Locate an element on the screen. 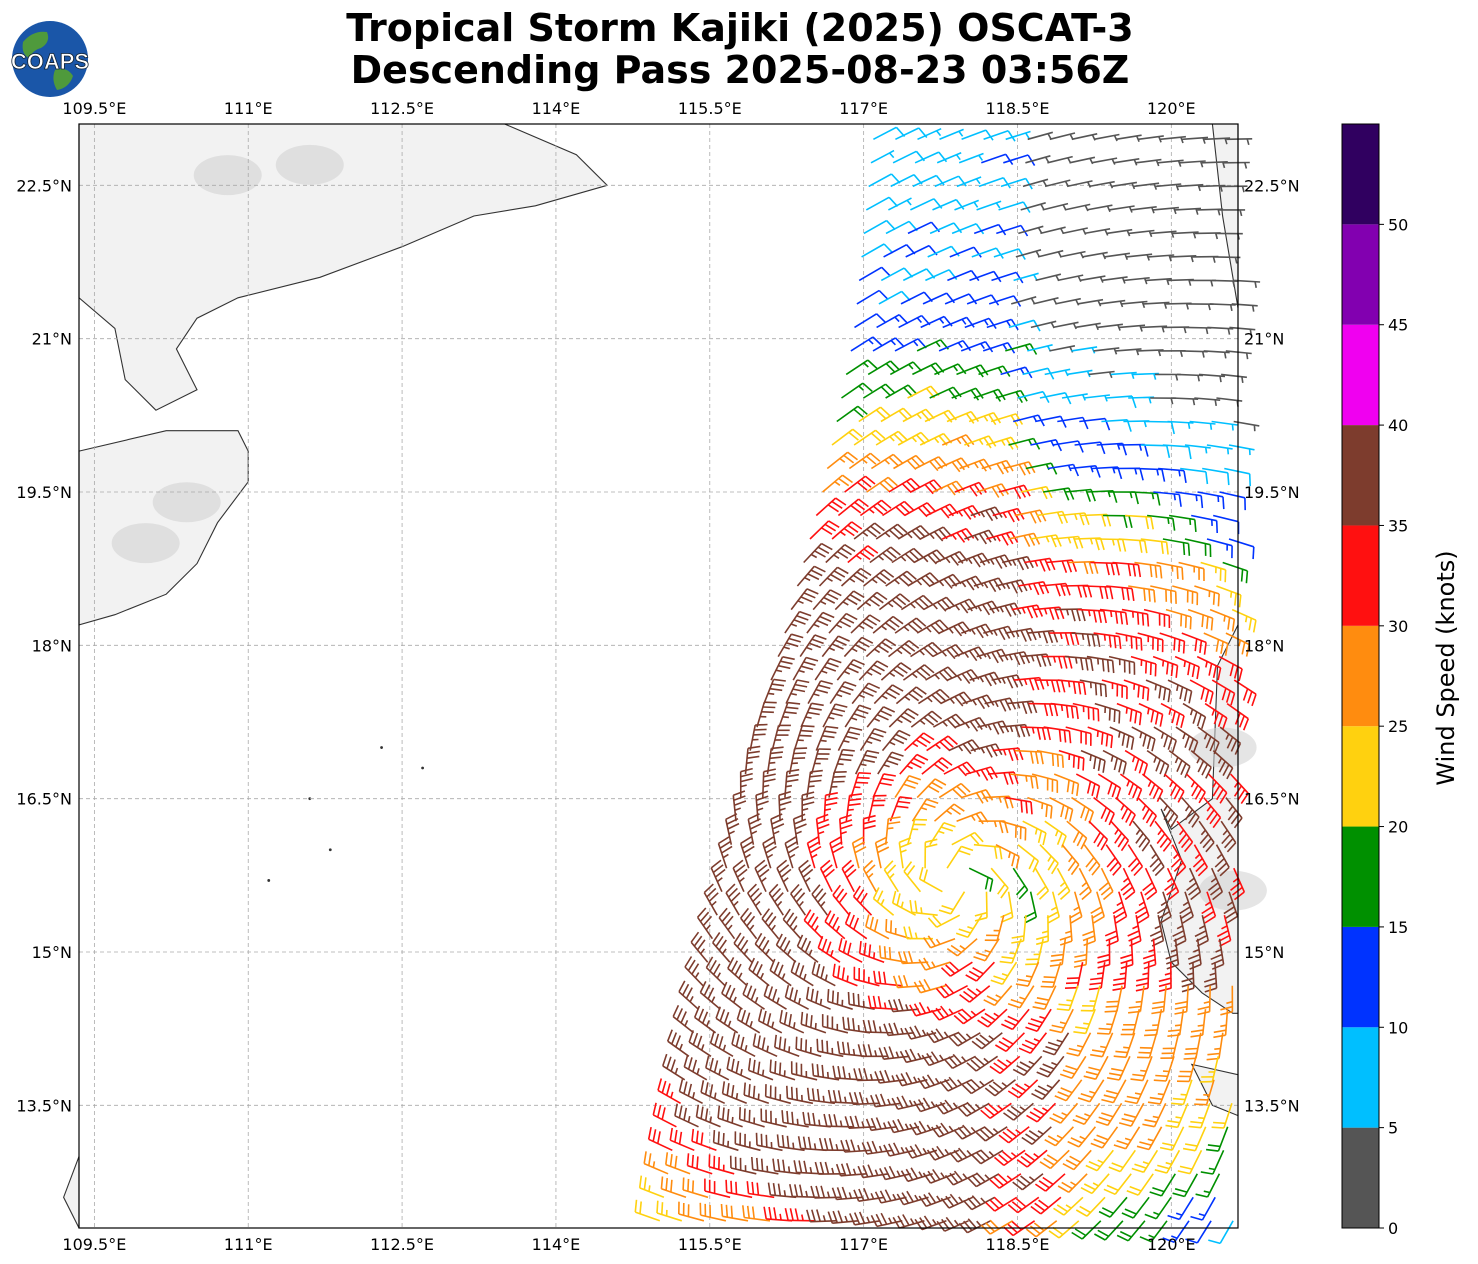  colorbar-tick-label: 10 is located at coordinates (1398, 1027).